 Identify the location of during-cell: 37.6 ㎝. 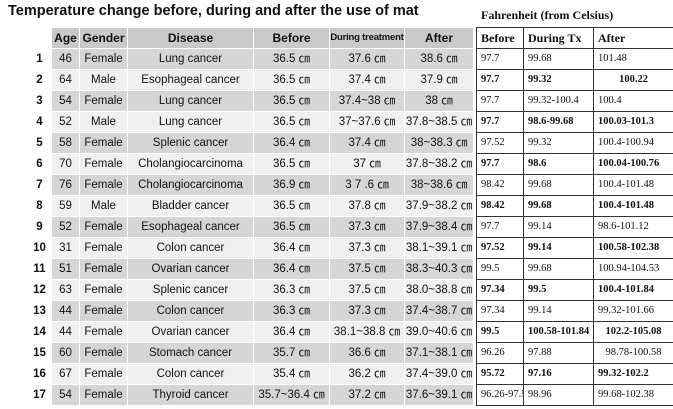
(367, 59).